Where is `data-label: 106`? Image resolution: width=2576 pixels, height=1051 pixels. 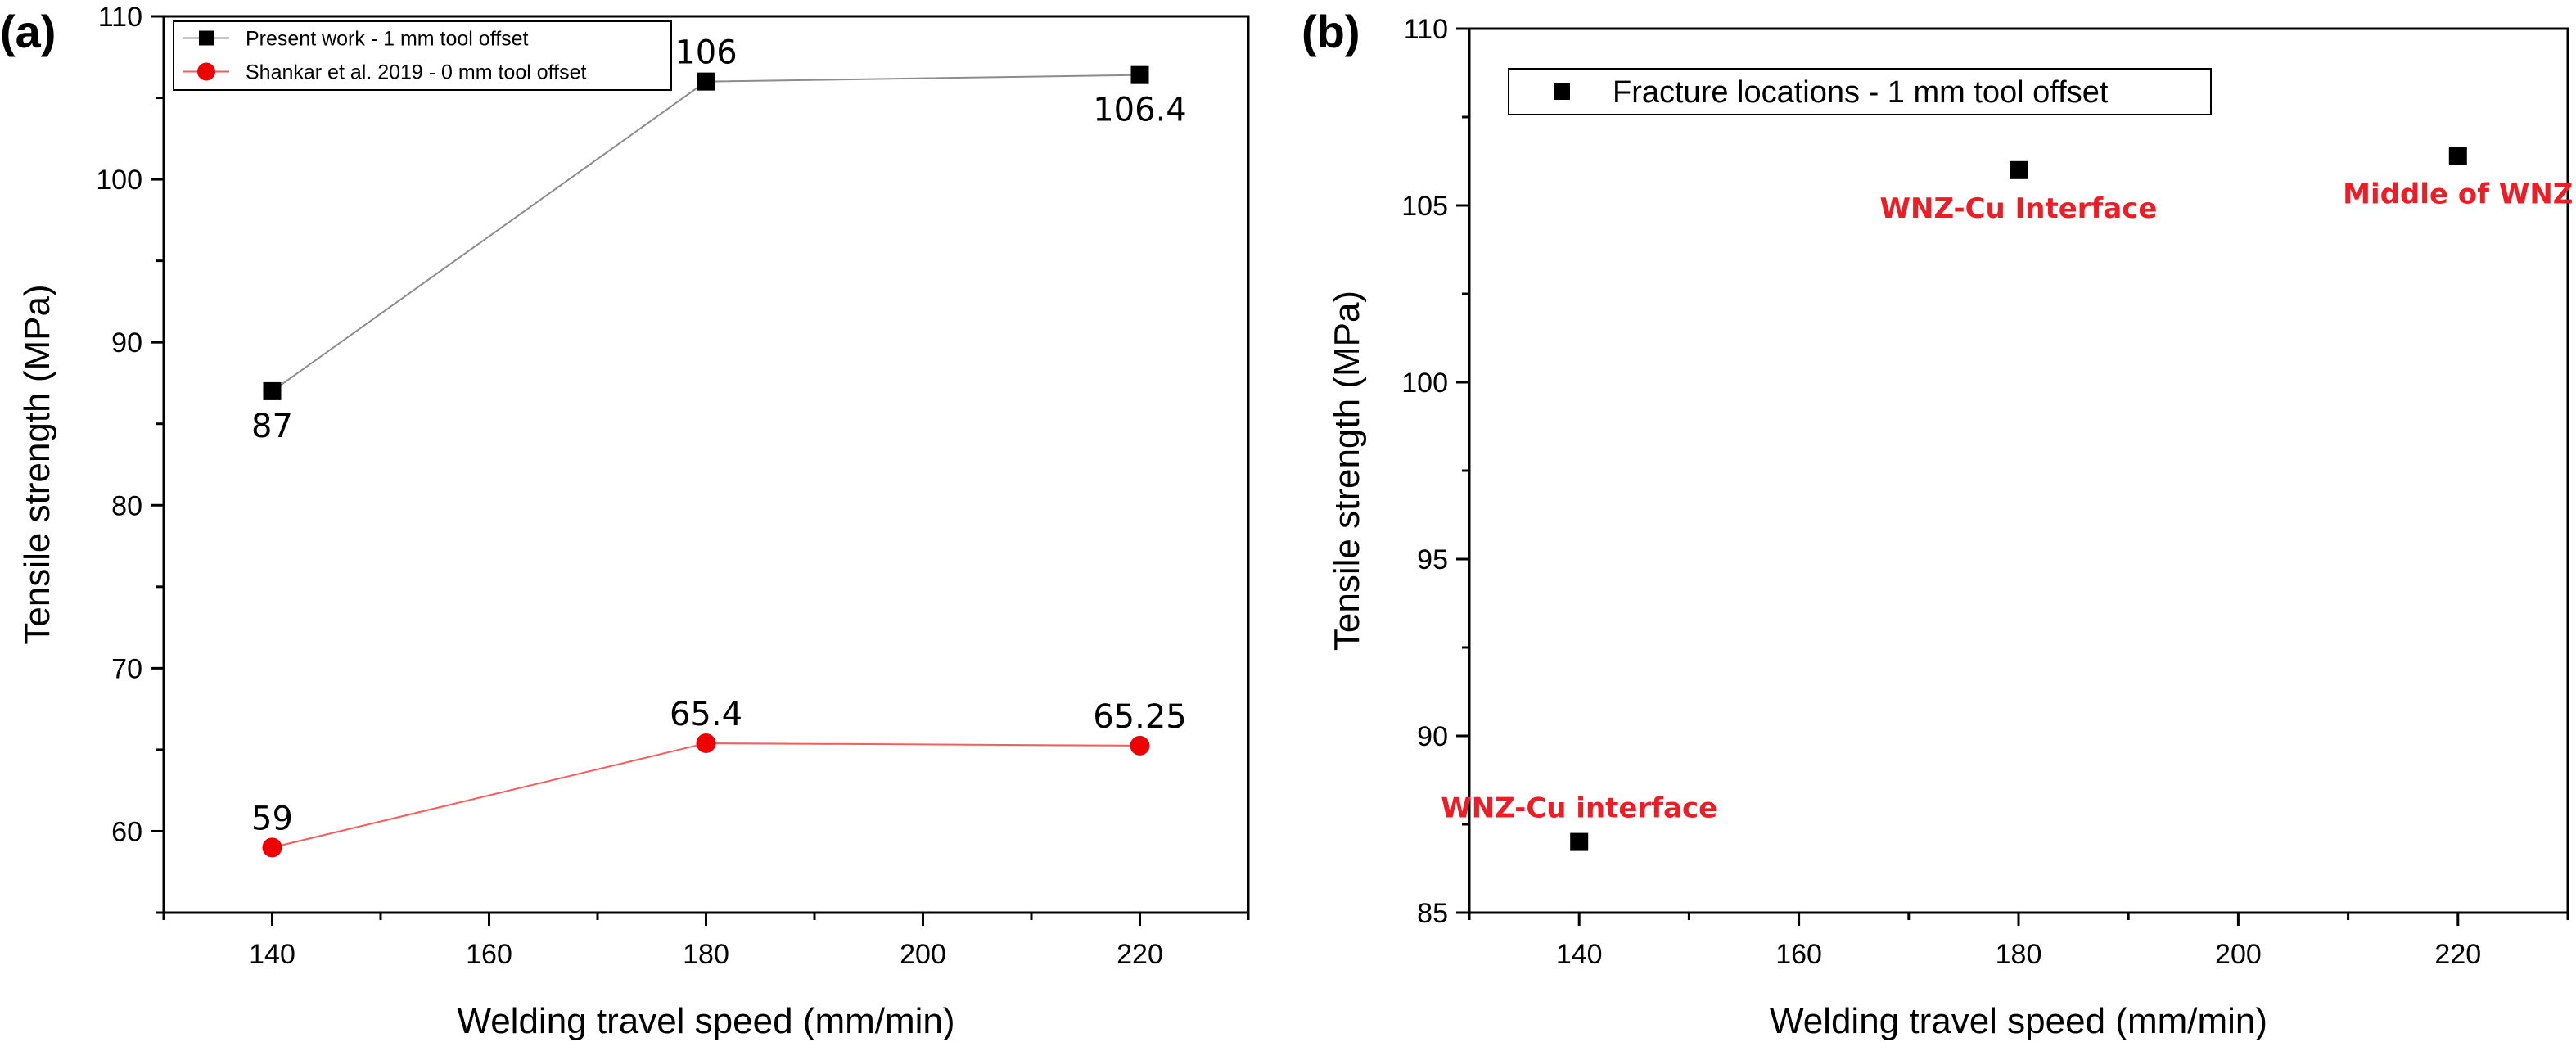 data-label: 106 is located at coordinates (705, 53).